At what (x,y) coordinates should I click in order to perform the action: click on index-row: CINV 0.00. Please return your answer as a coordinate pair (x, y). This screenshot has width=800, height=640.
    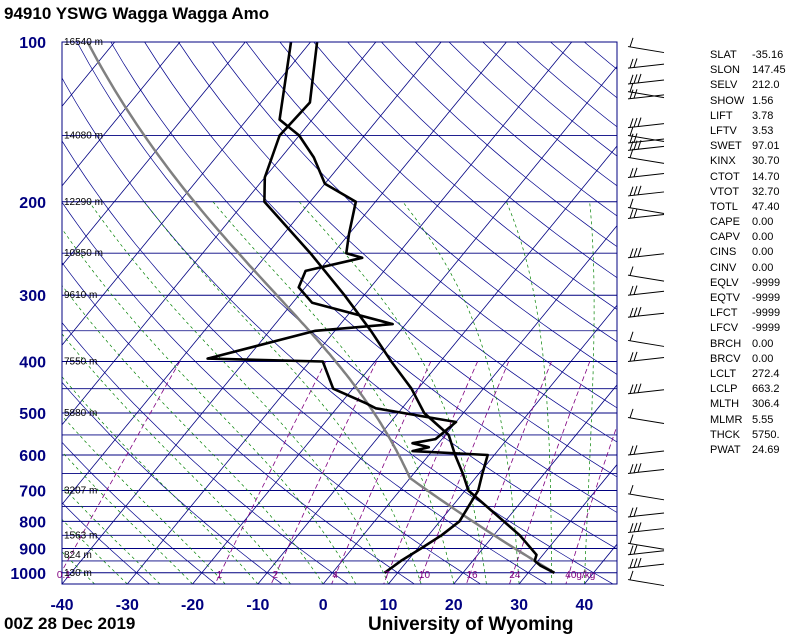
    Looking at the image, I should click on (748, 268).